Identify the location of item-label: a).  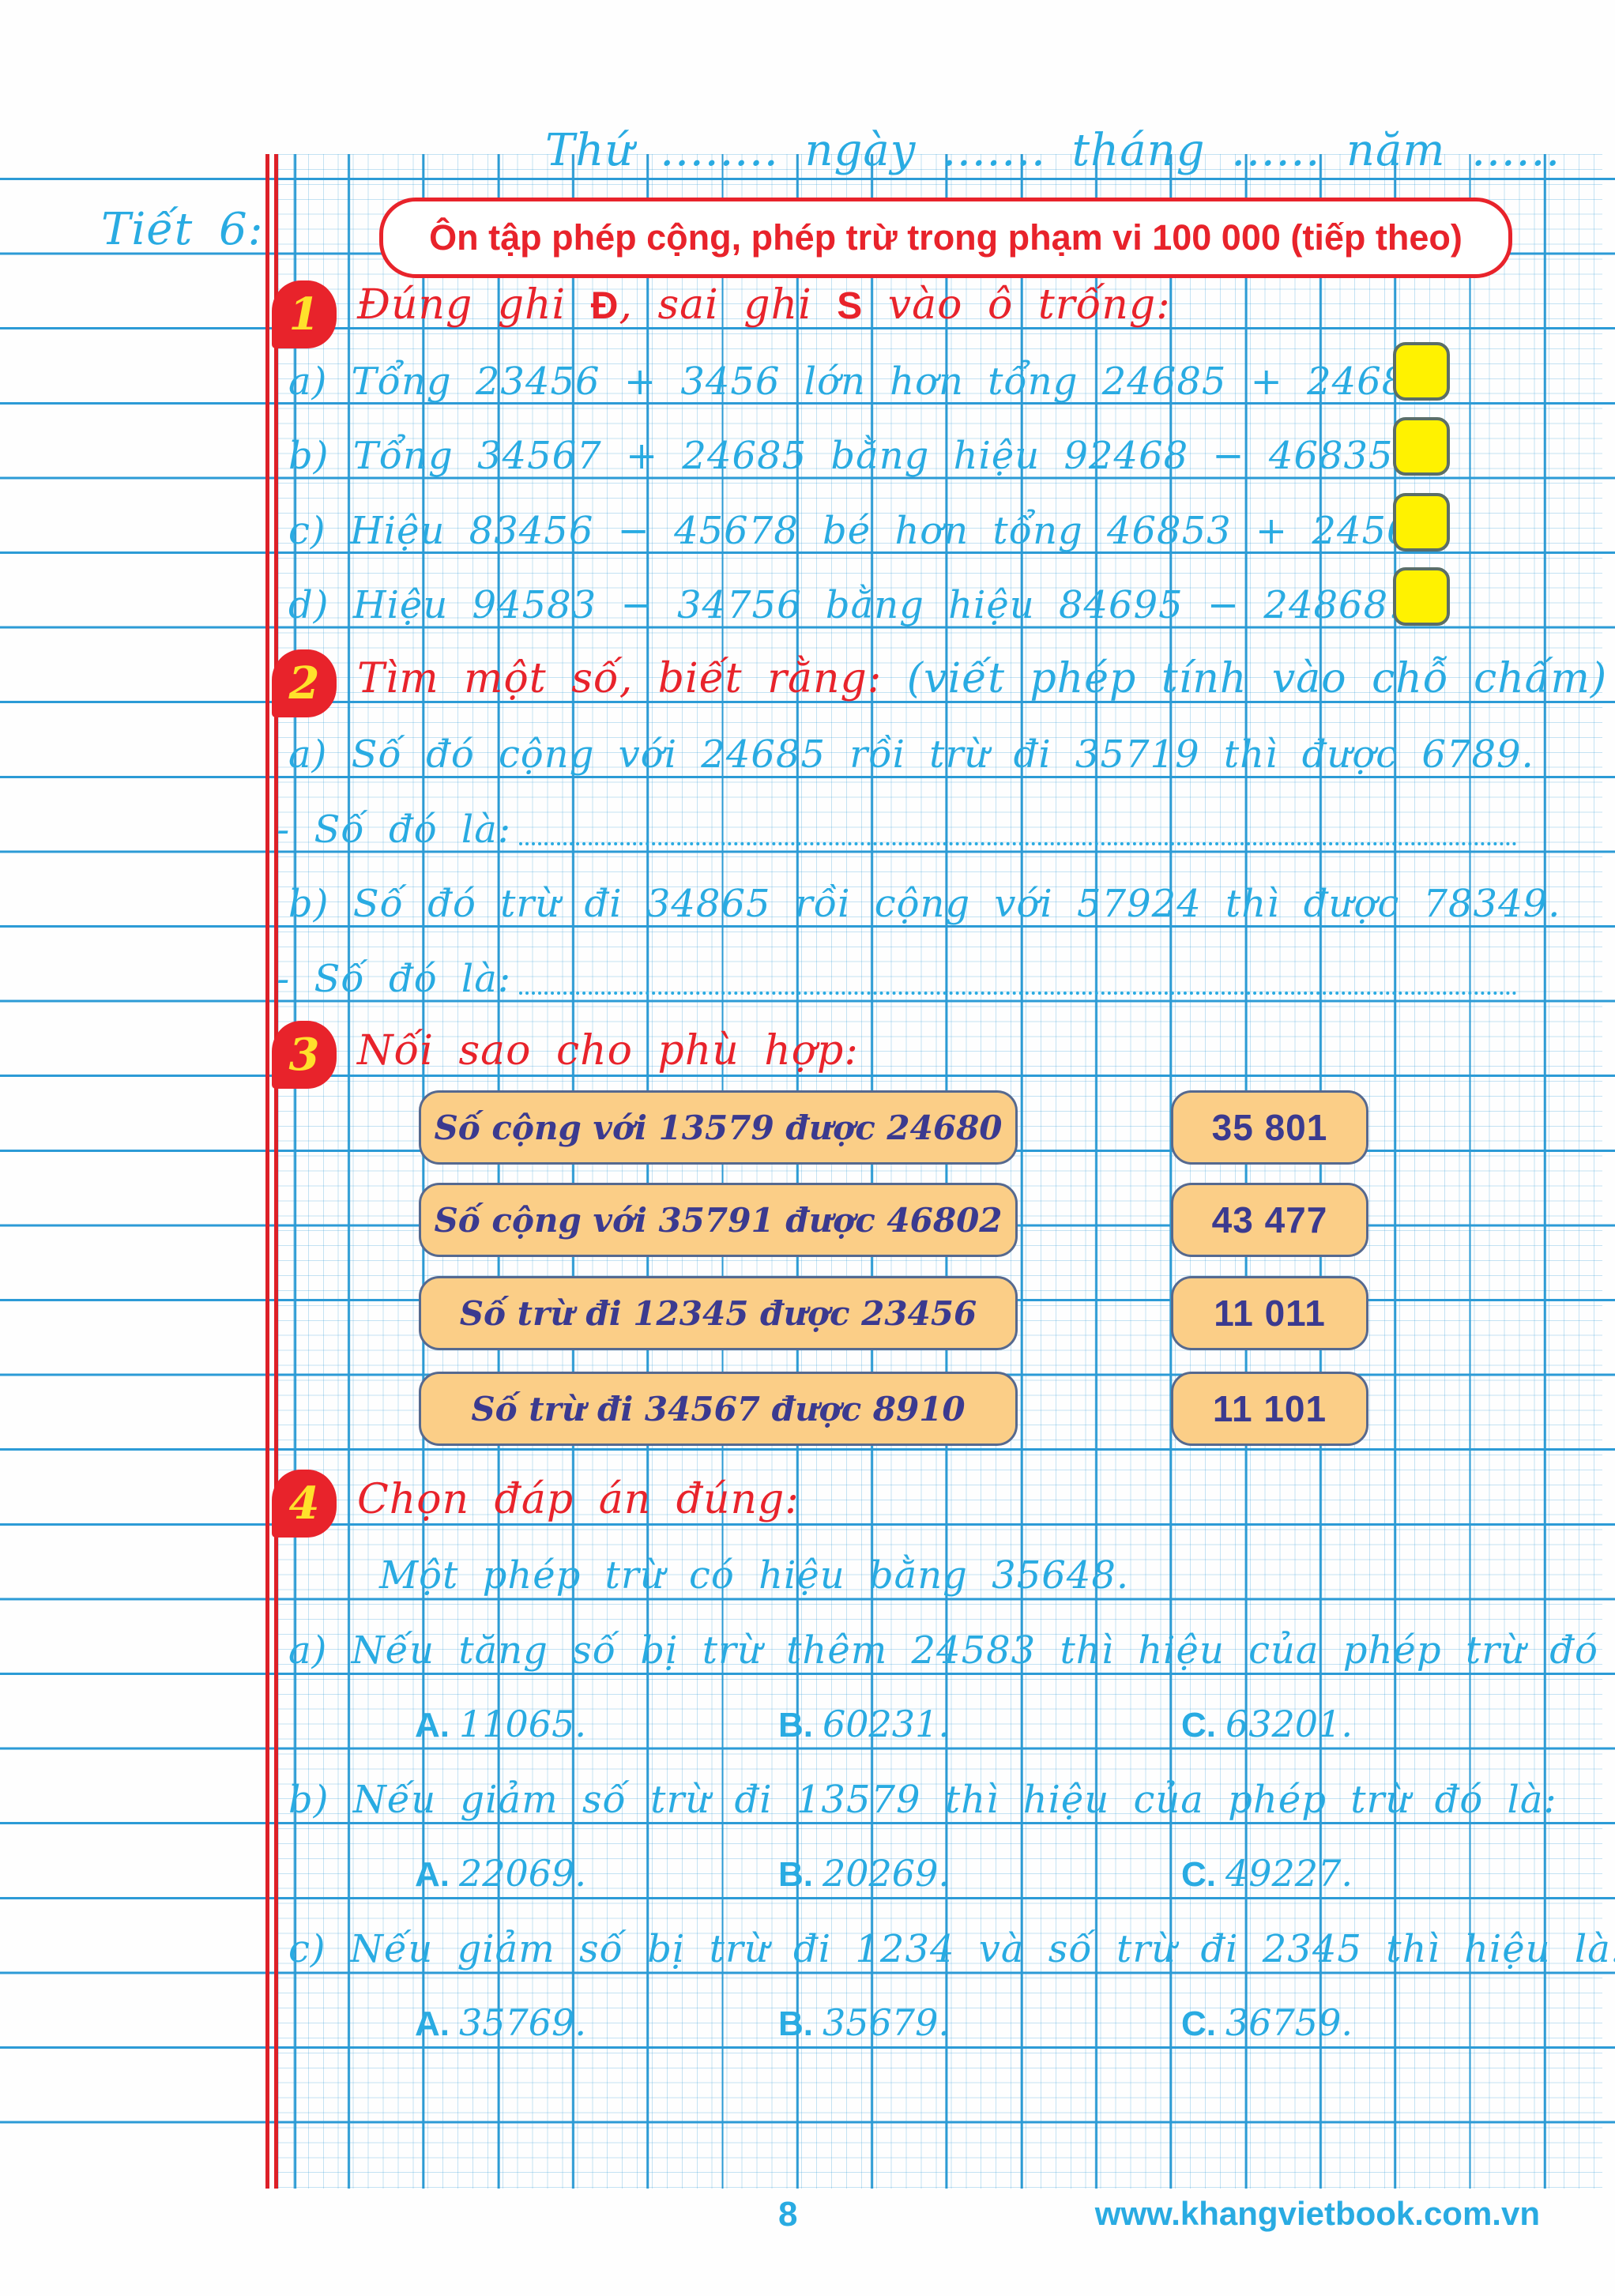
(308, 754).